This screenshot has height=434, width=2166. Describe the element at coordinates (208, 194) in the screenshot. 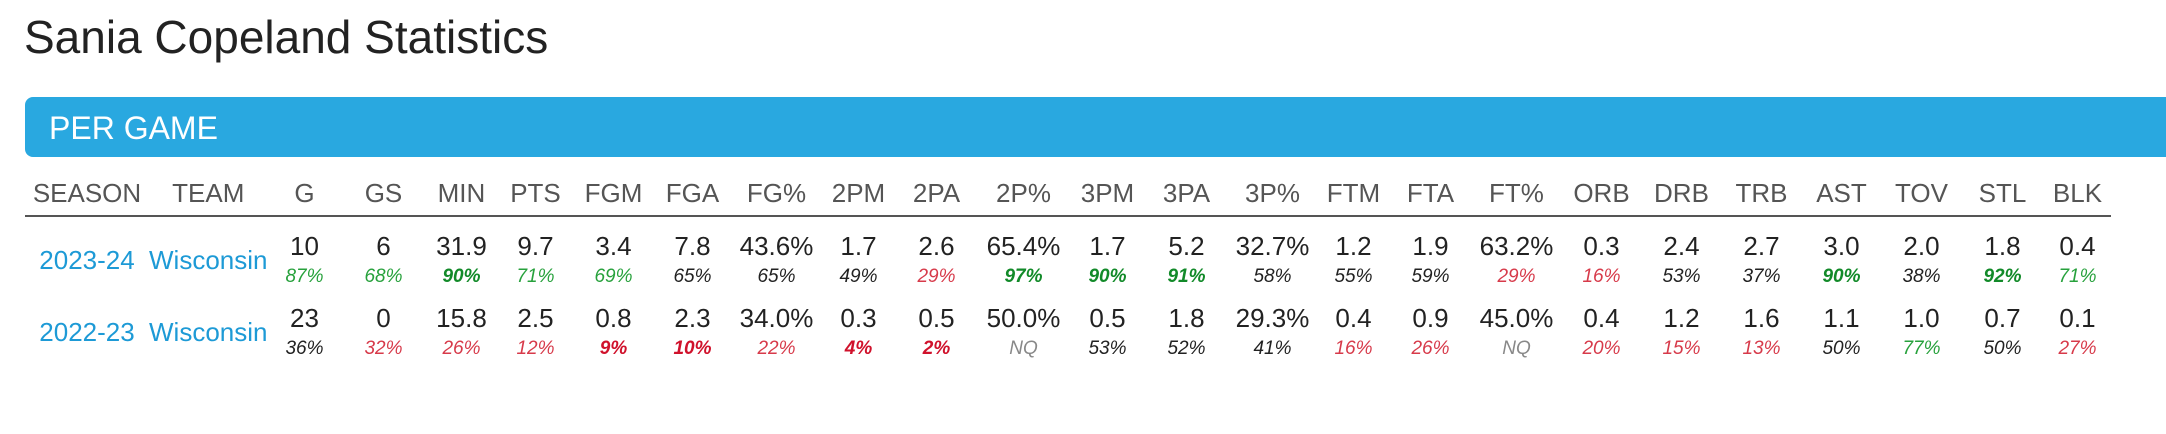

I see `column-header-team: TEAM` at that location.